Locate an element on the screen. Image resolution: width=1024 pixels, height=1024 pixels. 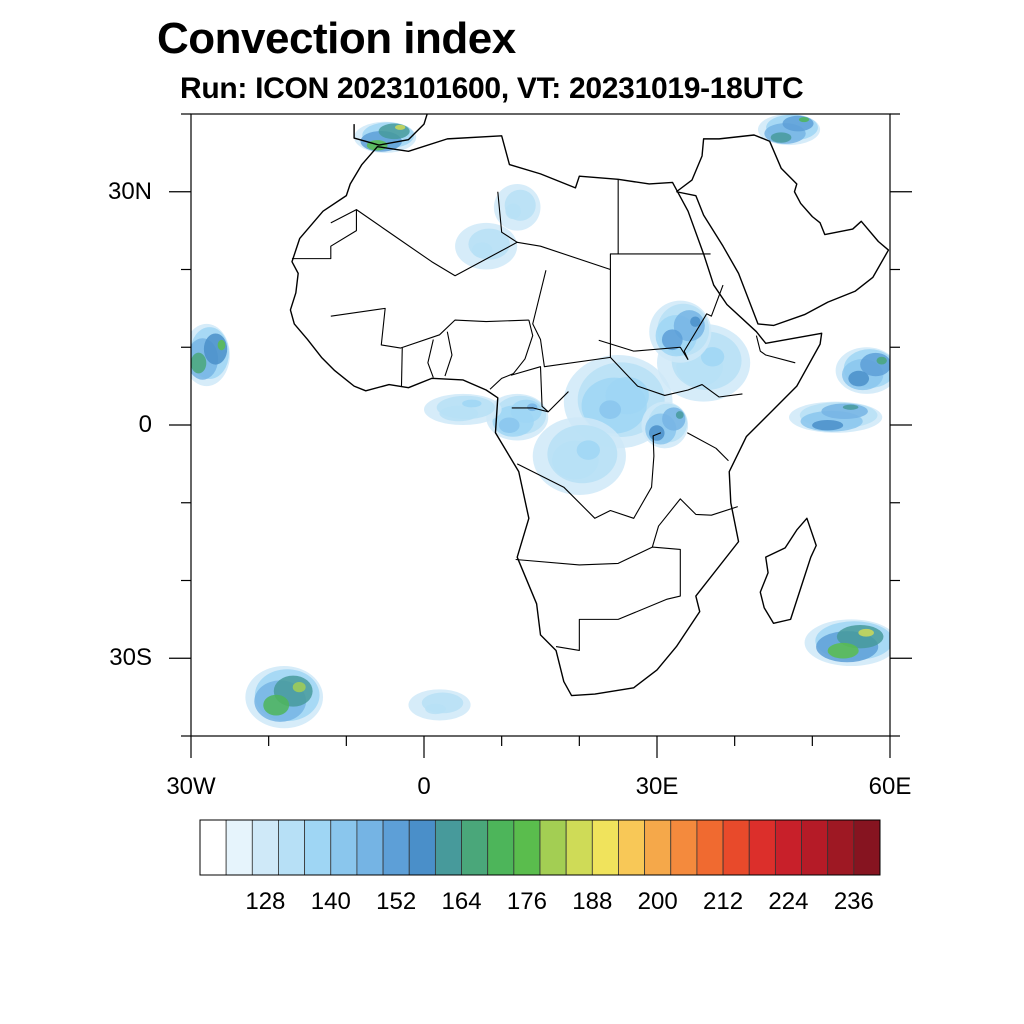
colorbar-label: 152 is located at coordinates (396, 901).